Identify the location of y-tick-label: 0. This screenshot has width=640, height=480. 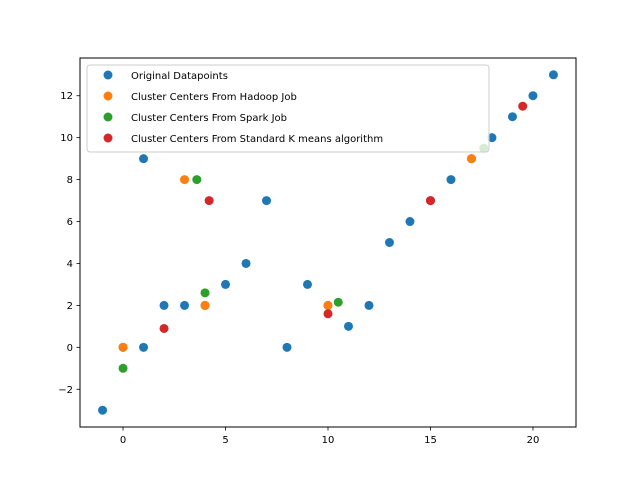
(70, 348).